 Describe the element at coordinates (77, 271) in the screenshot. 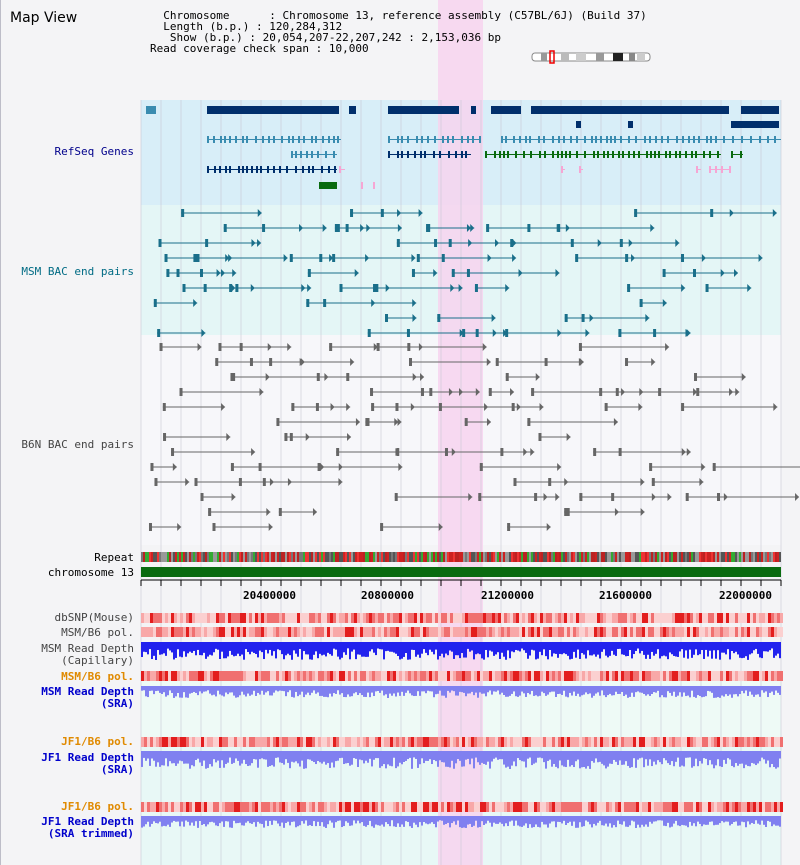

I see `track-label-msm-bac: MSM BAC end pairs` at that location.